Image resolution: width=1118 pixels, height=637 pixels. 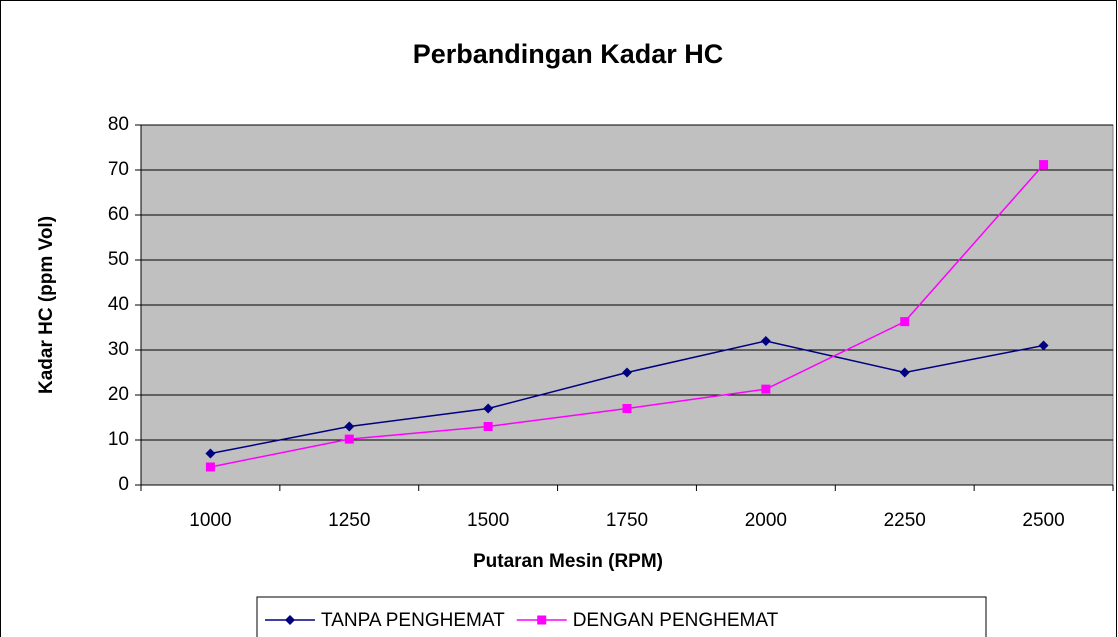 What do you see at coordinates (118, 394) in the screenshot?
I see `y-tick-label: 20` at bounding box center [118, 394].